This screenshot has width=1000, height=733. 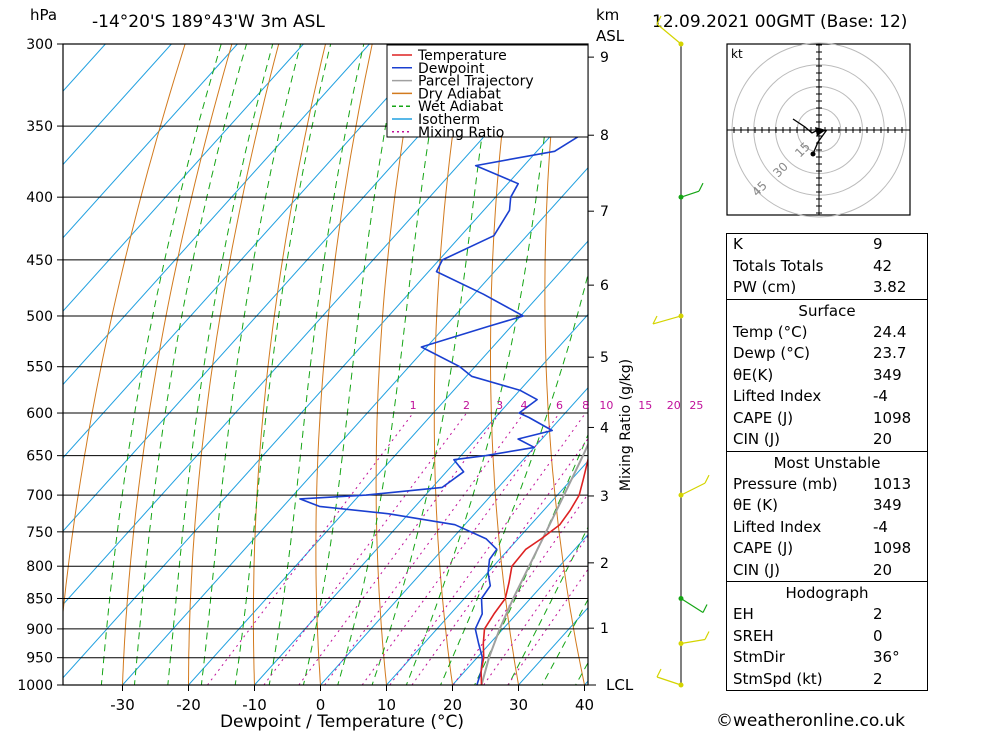 What do you see at coordinates (883, 569) in the screenshot?
I see `most-unstable-index-value: 20` at bounding box center [883, 569].